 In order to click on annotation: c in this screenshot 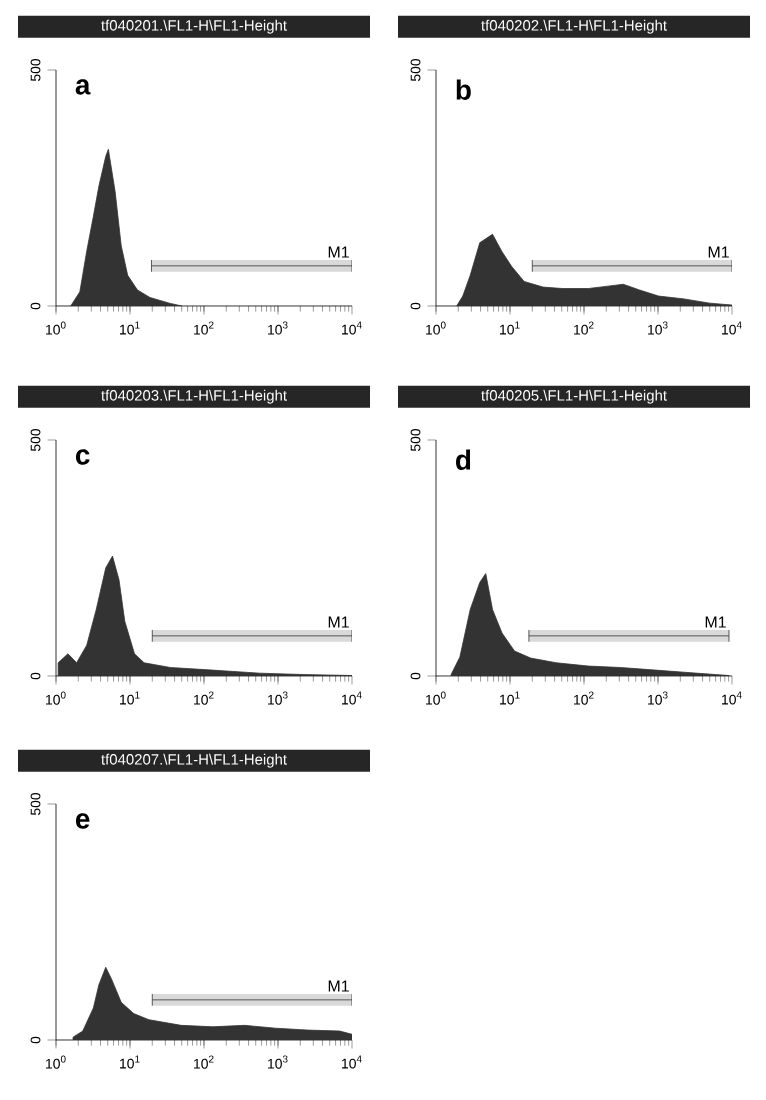, I will do `click(82, 457)`.